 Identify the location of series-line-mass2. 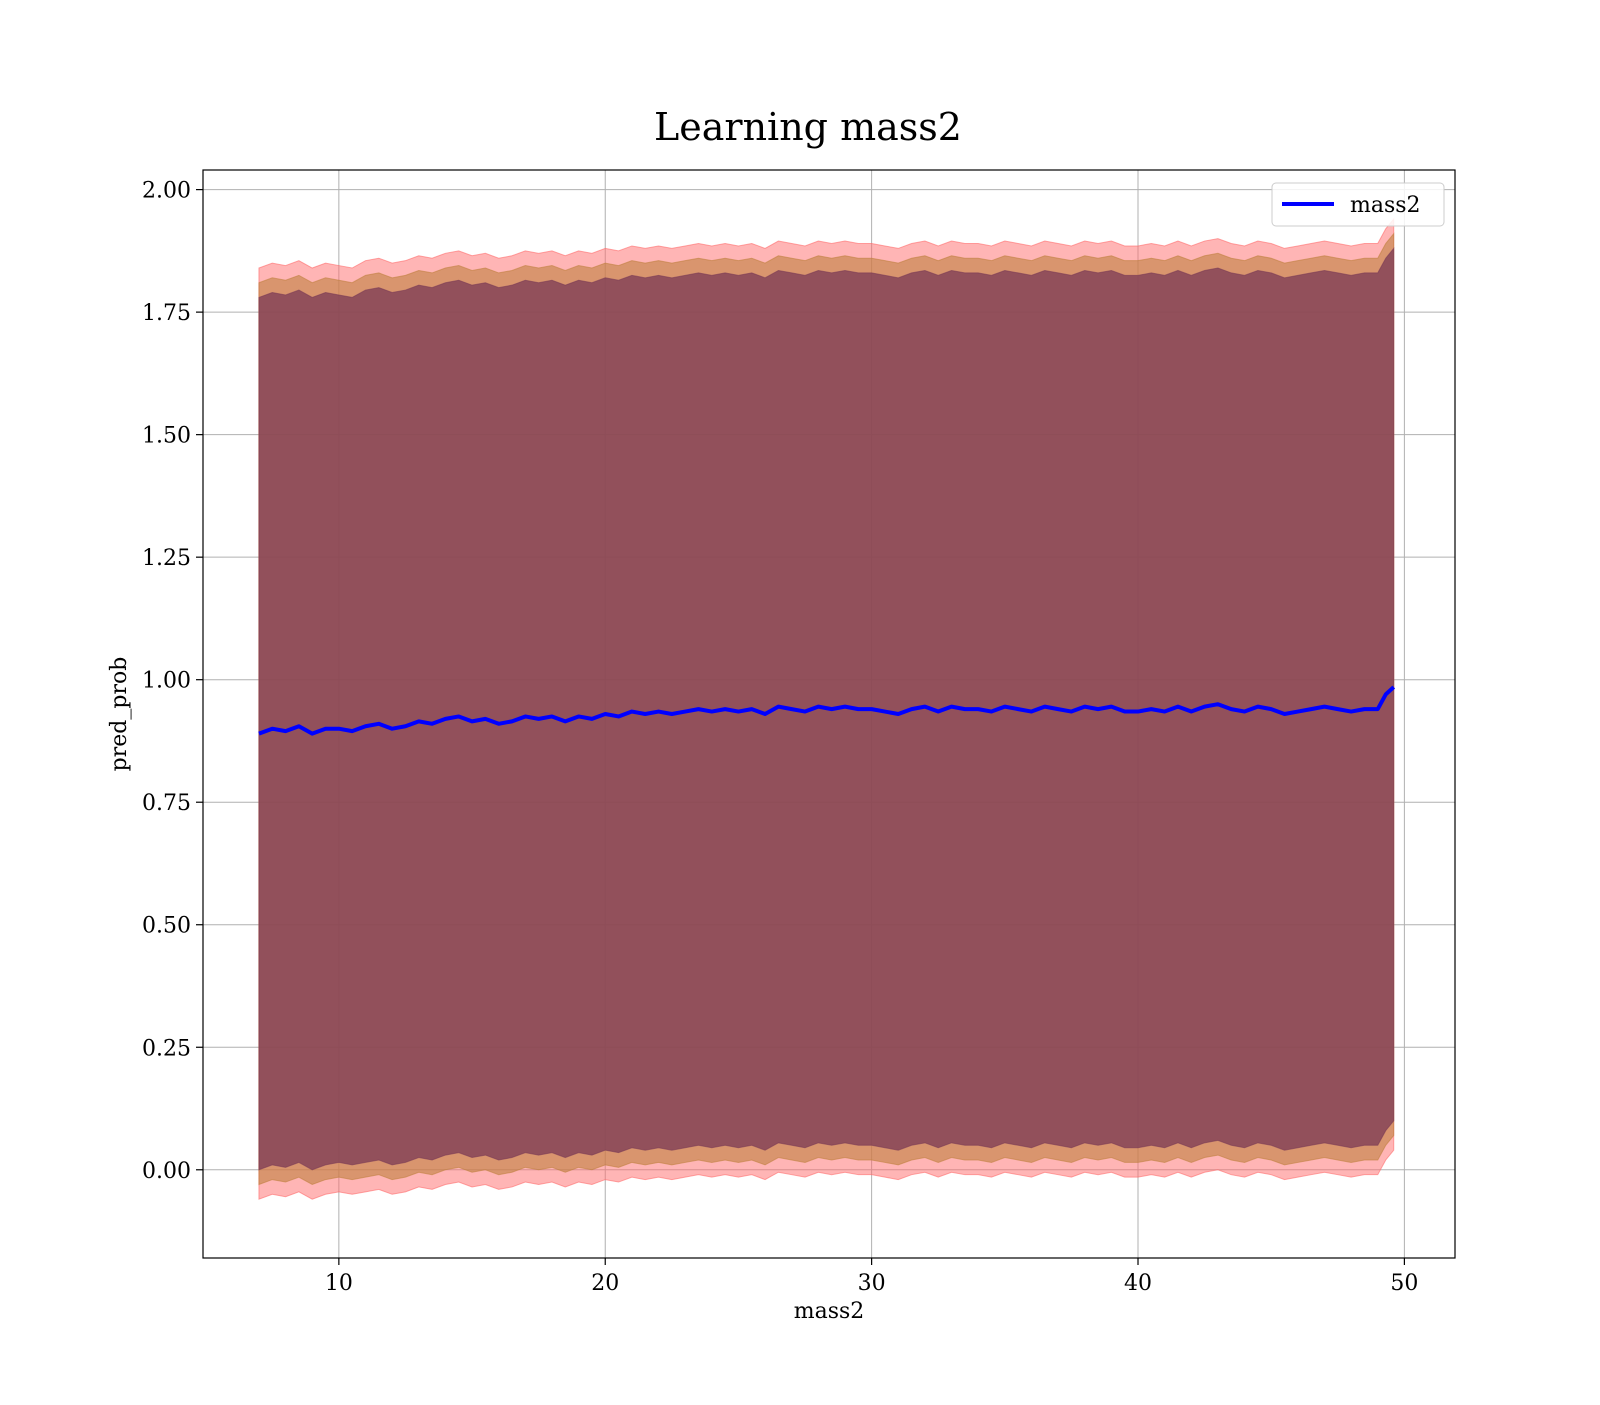
(827, 710).